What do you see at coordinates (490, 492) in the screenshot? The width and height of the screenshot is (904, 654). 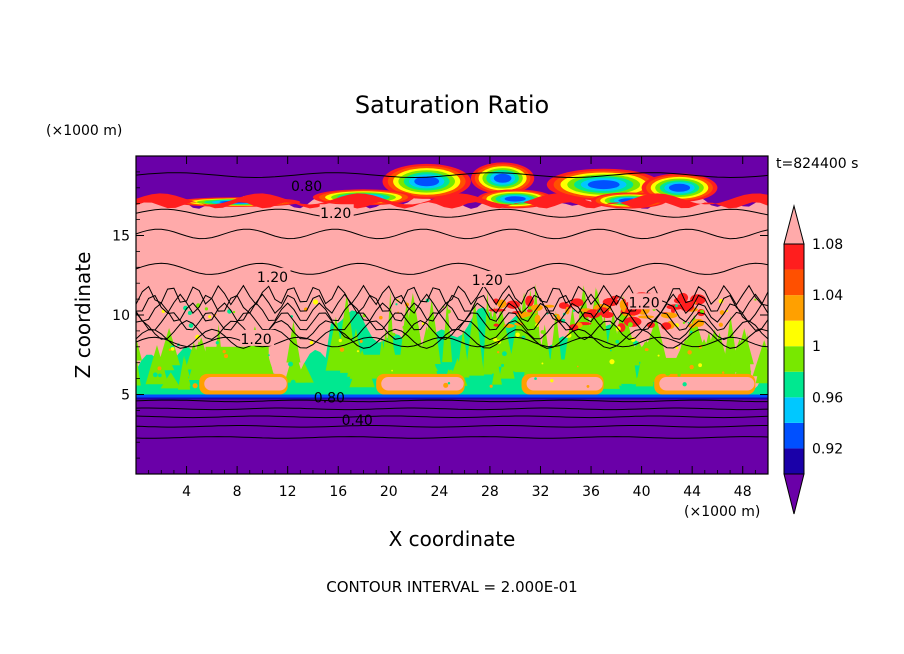 I see `x-tick-label: 28` at bounding box center [490, 492].